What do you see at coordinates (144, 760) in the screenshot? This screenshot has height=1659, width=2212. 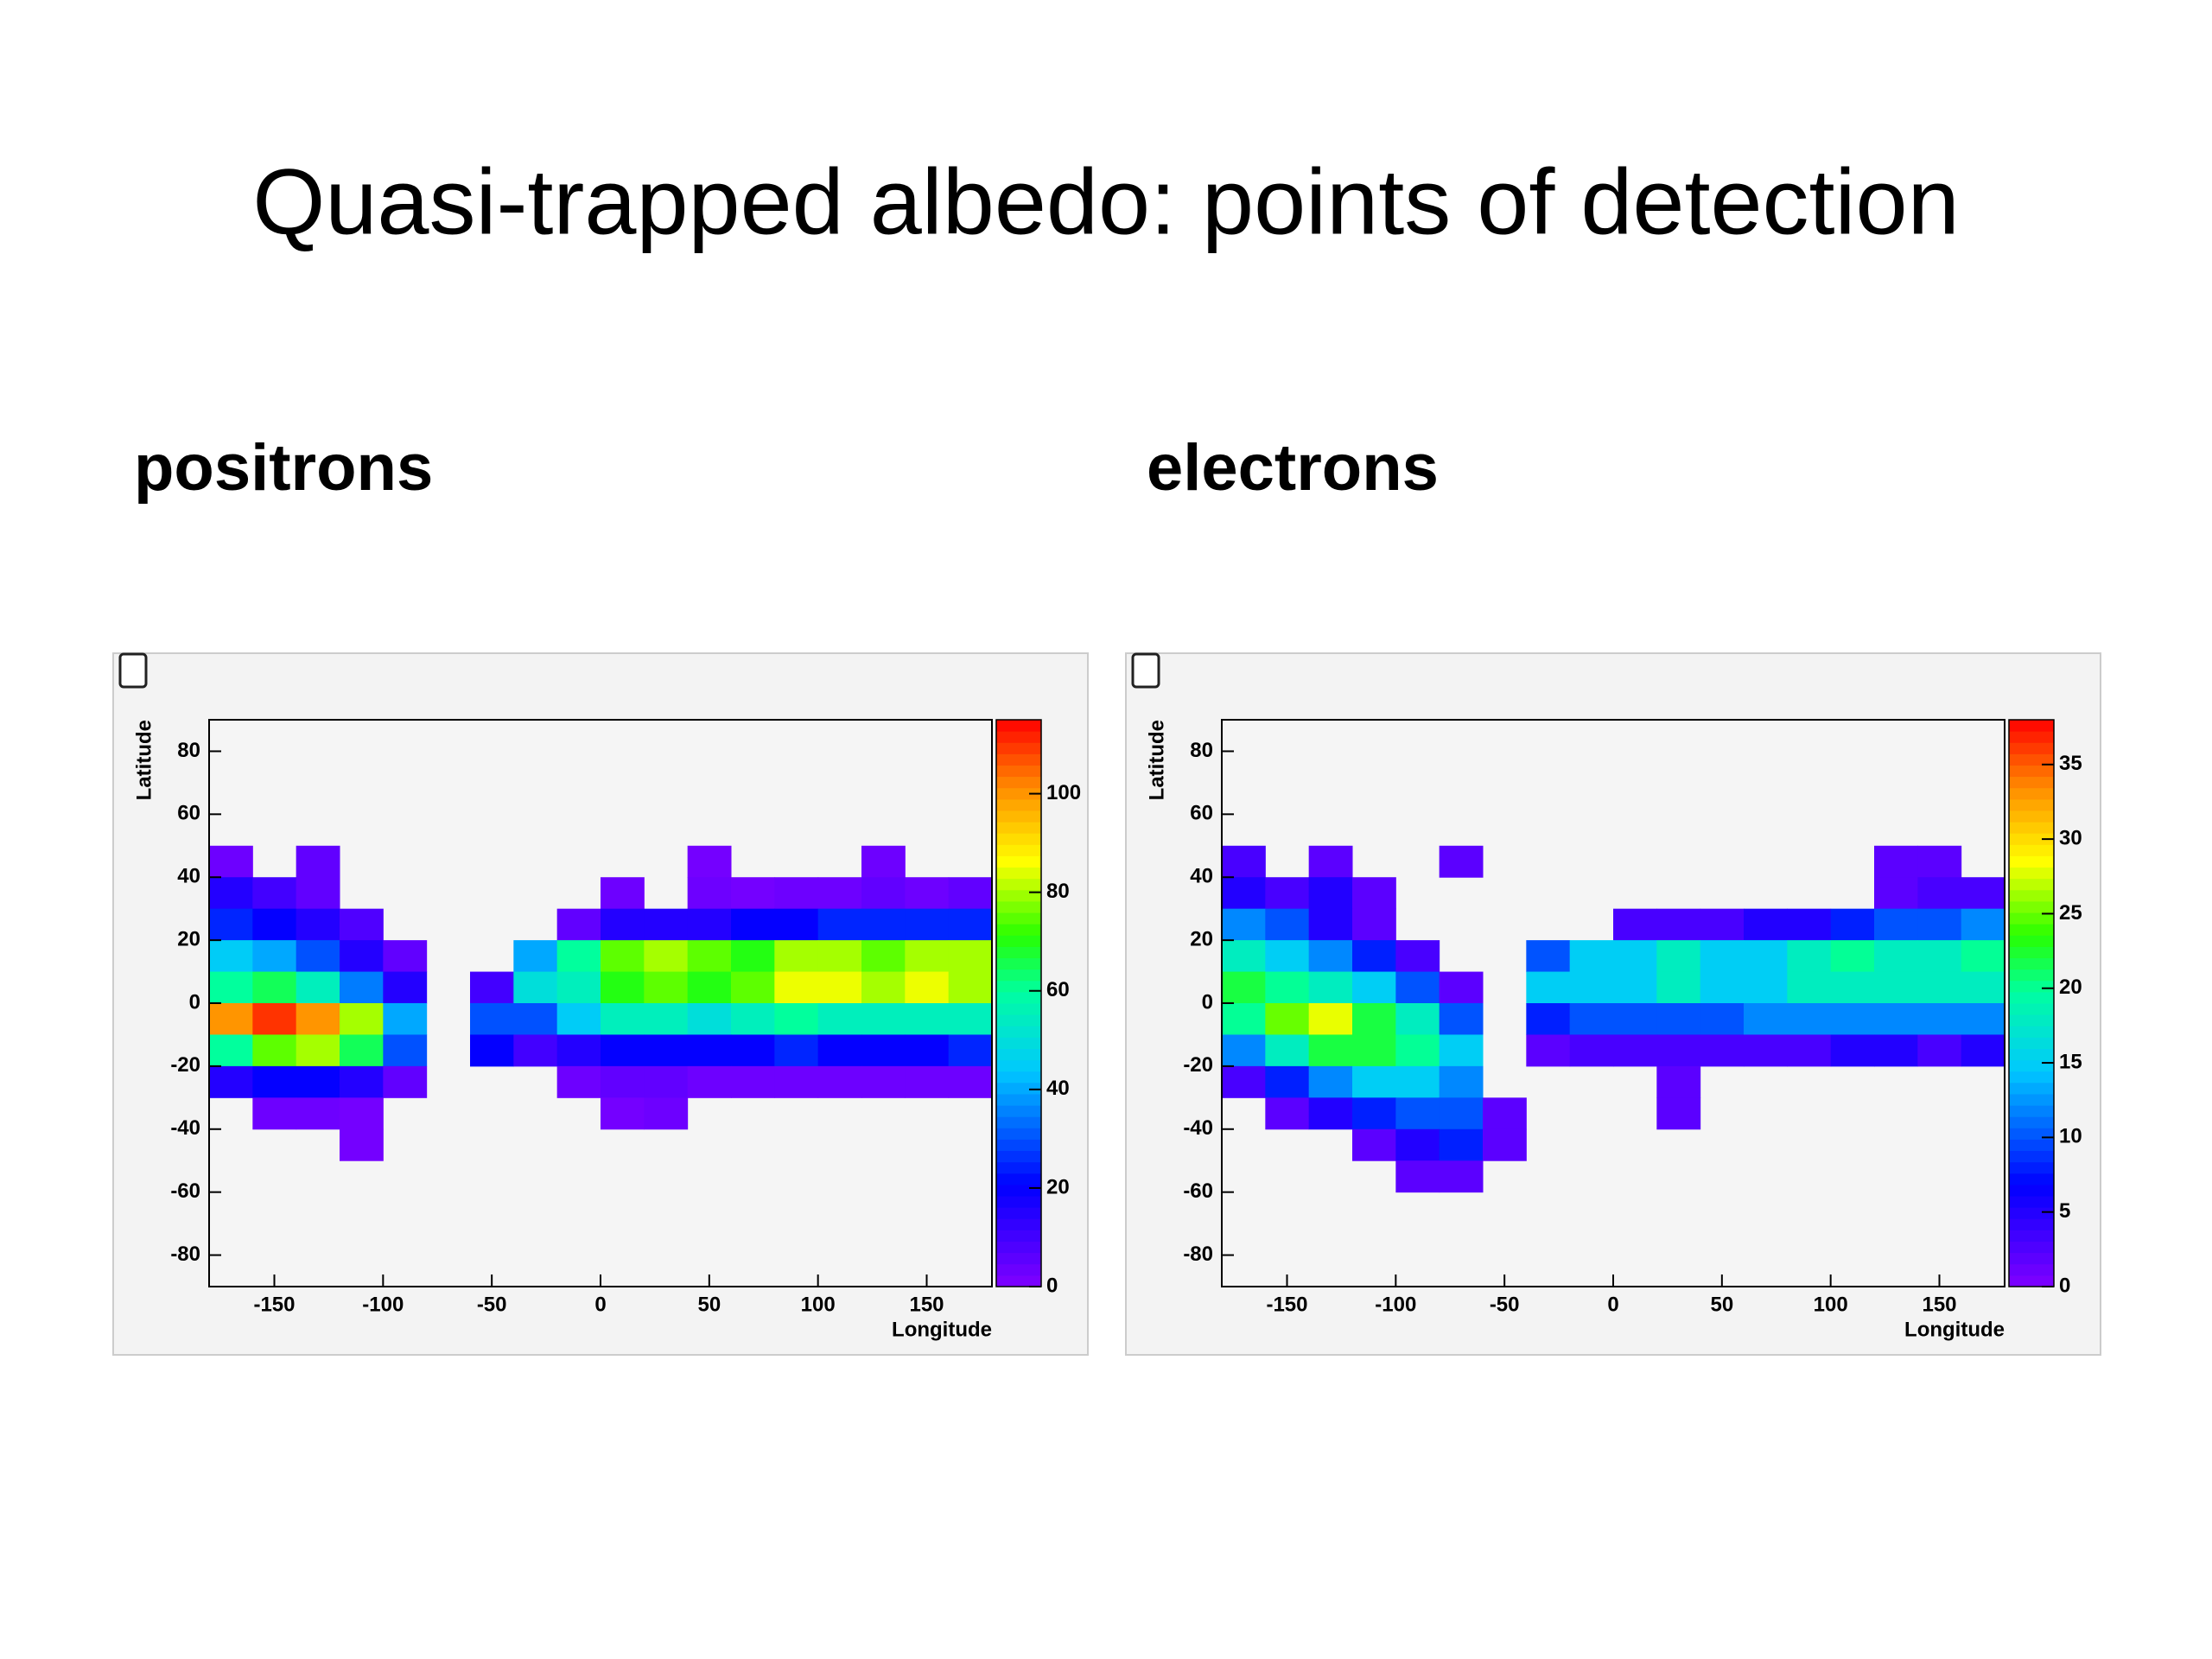 I see `y-axis-label: Latitude` at bounding box center [144, 760].